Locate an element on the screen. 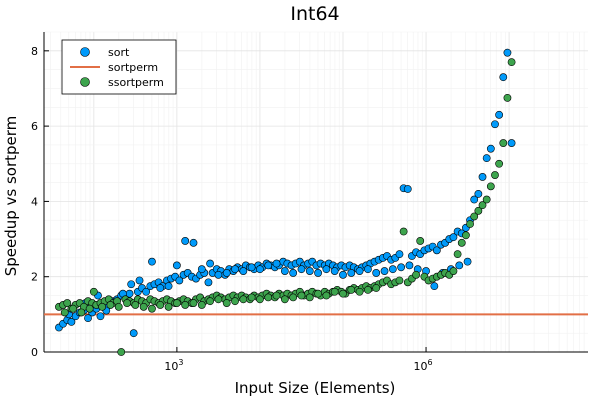  x-tick-label: 103 is located at coordinates (173, 365).